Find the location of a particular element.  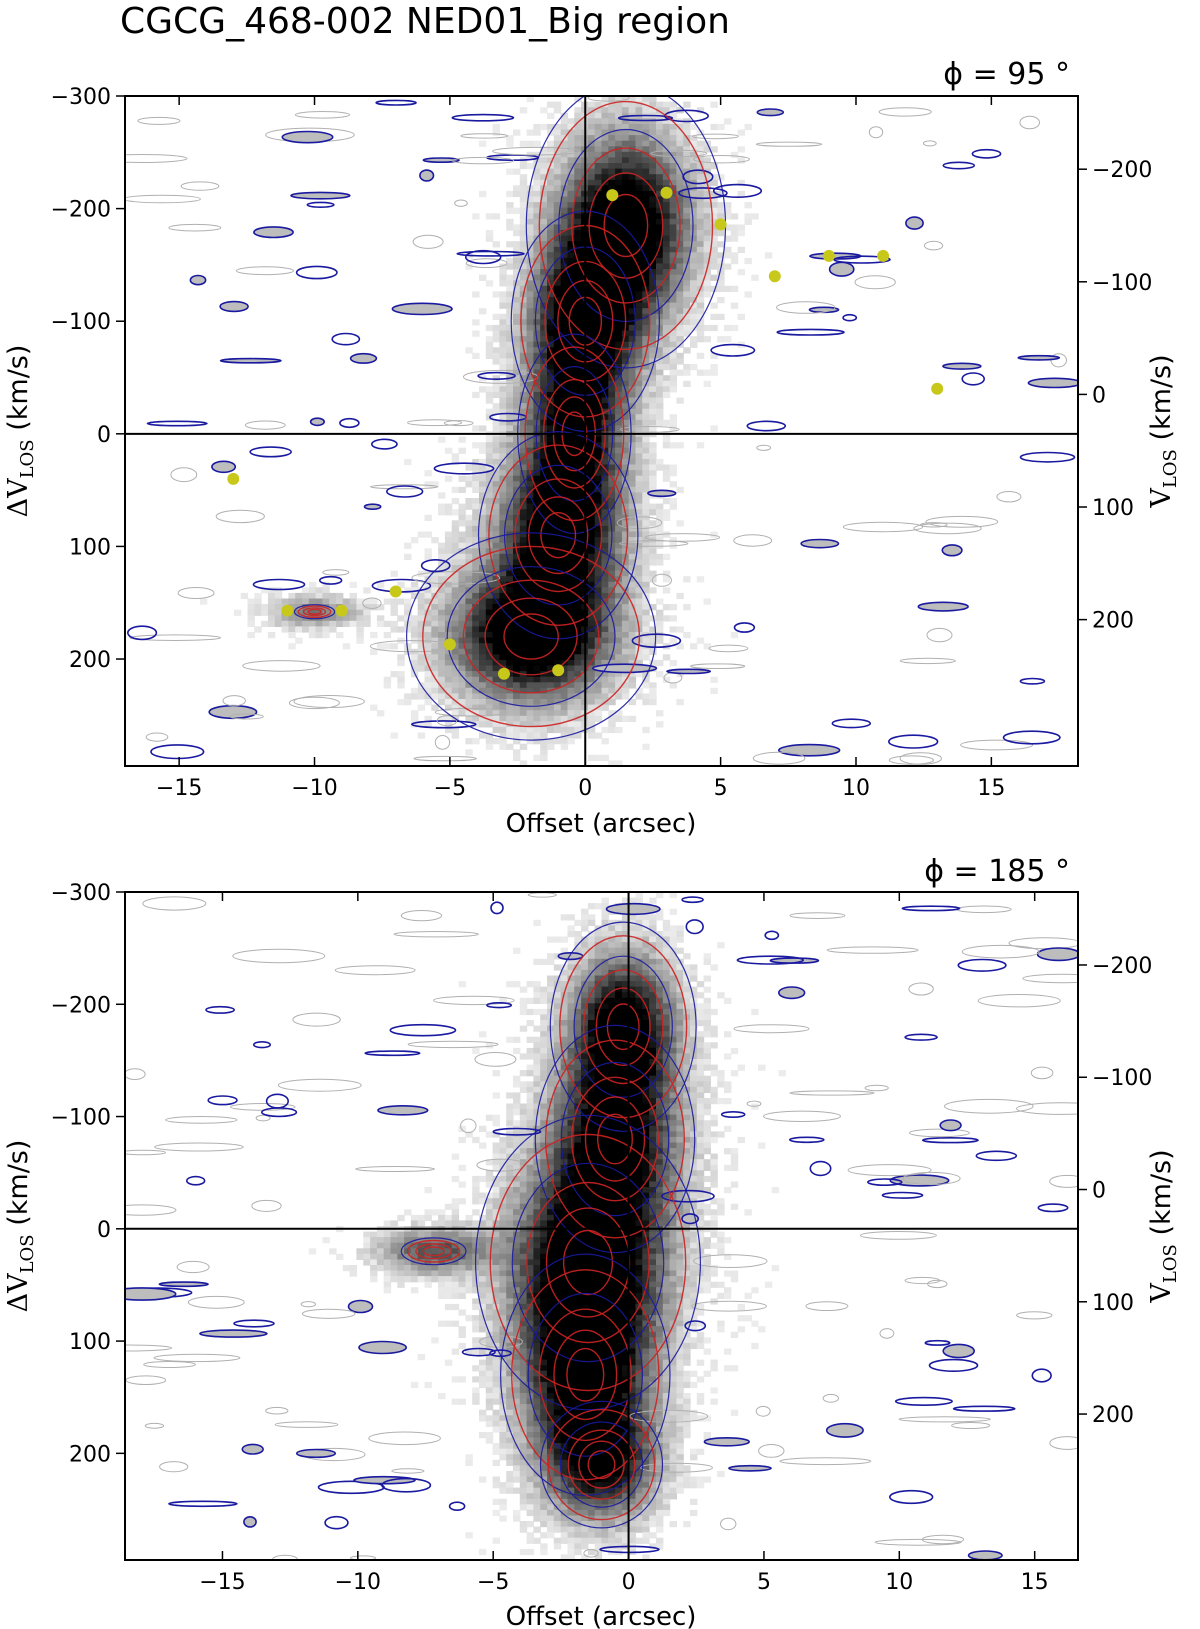

y-tick-label-right: −200 is located at coordinates (1122, 170).